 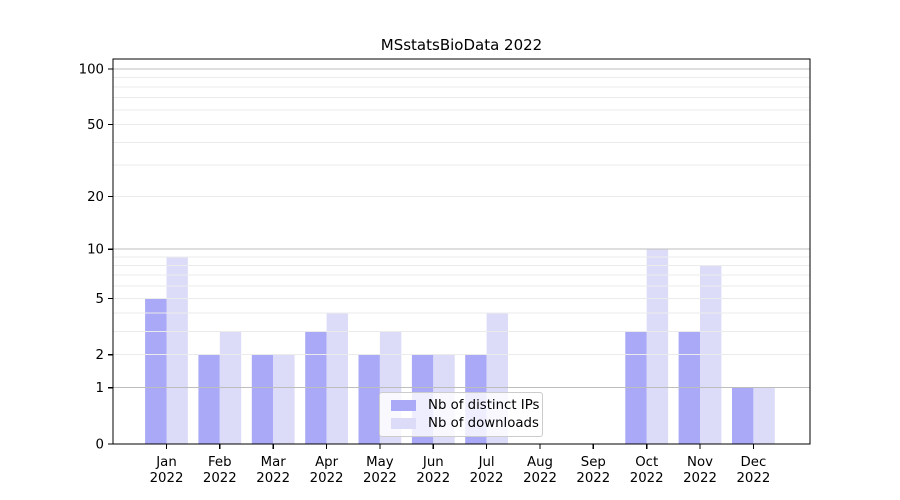 I want to click on y-tick-label: 5, so click(x=100, y=299).